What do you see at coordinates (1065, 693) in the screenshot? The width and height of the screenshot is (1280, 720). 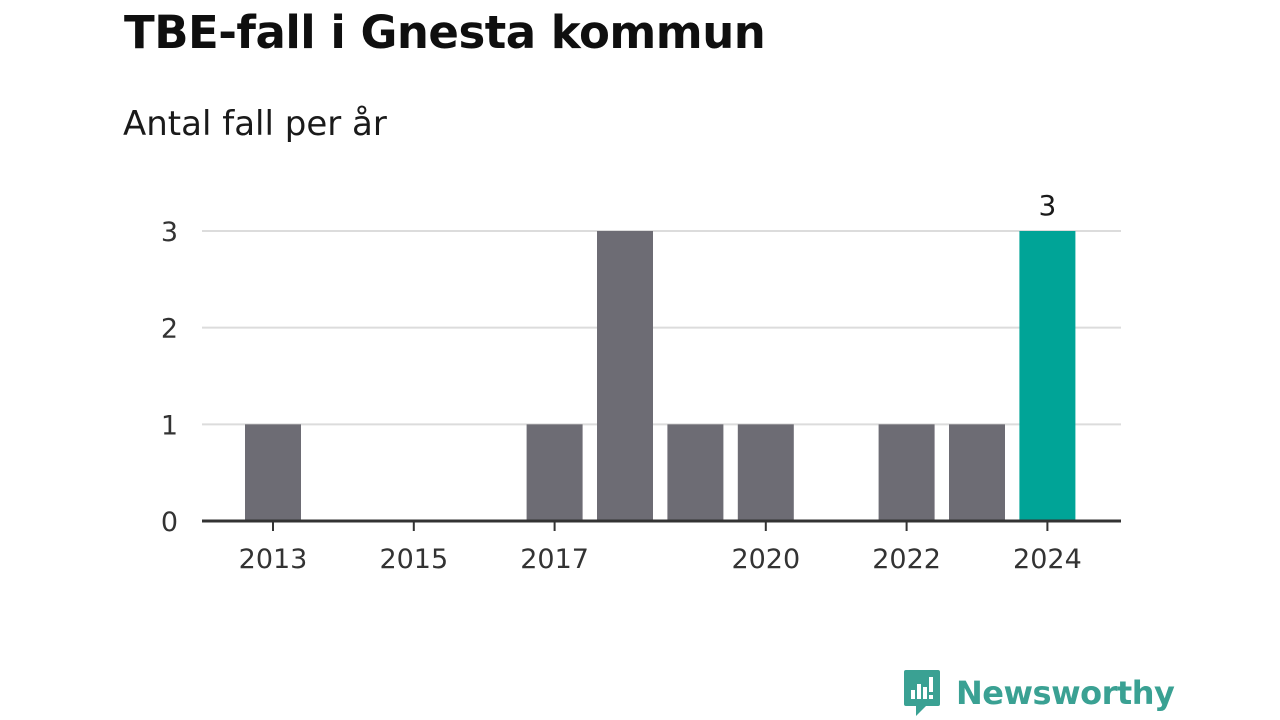 I see `logo-text: Newsworthy` at bounding box center [1065, 693].